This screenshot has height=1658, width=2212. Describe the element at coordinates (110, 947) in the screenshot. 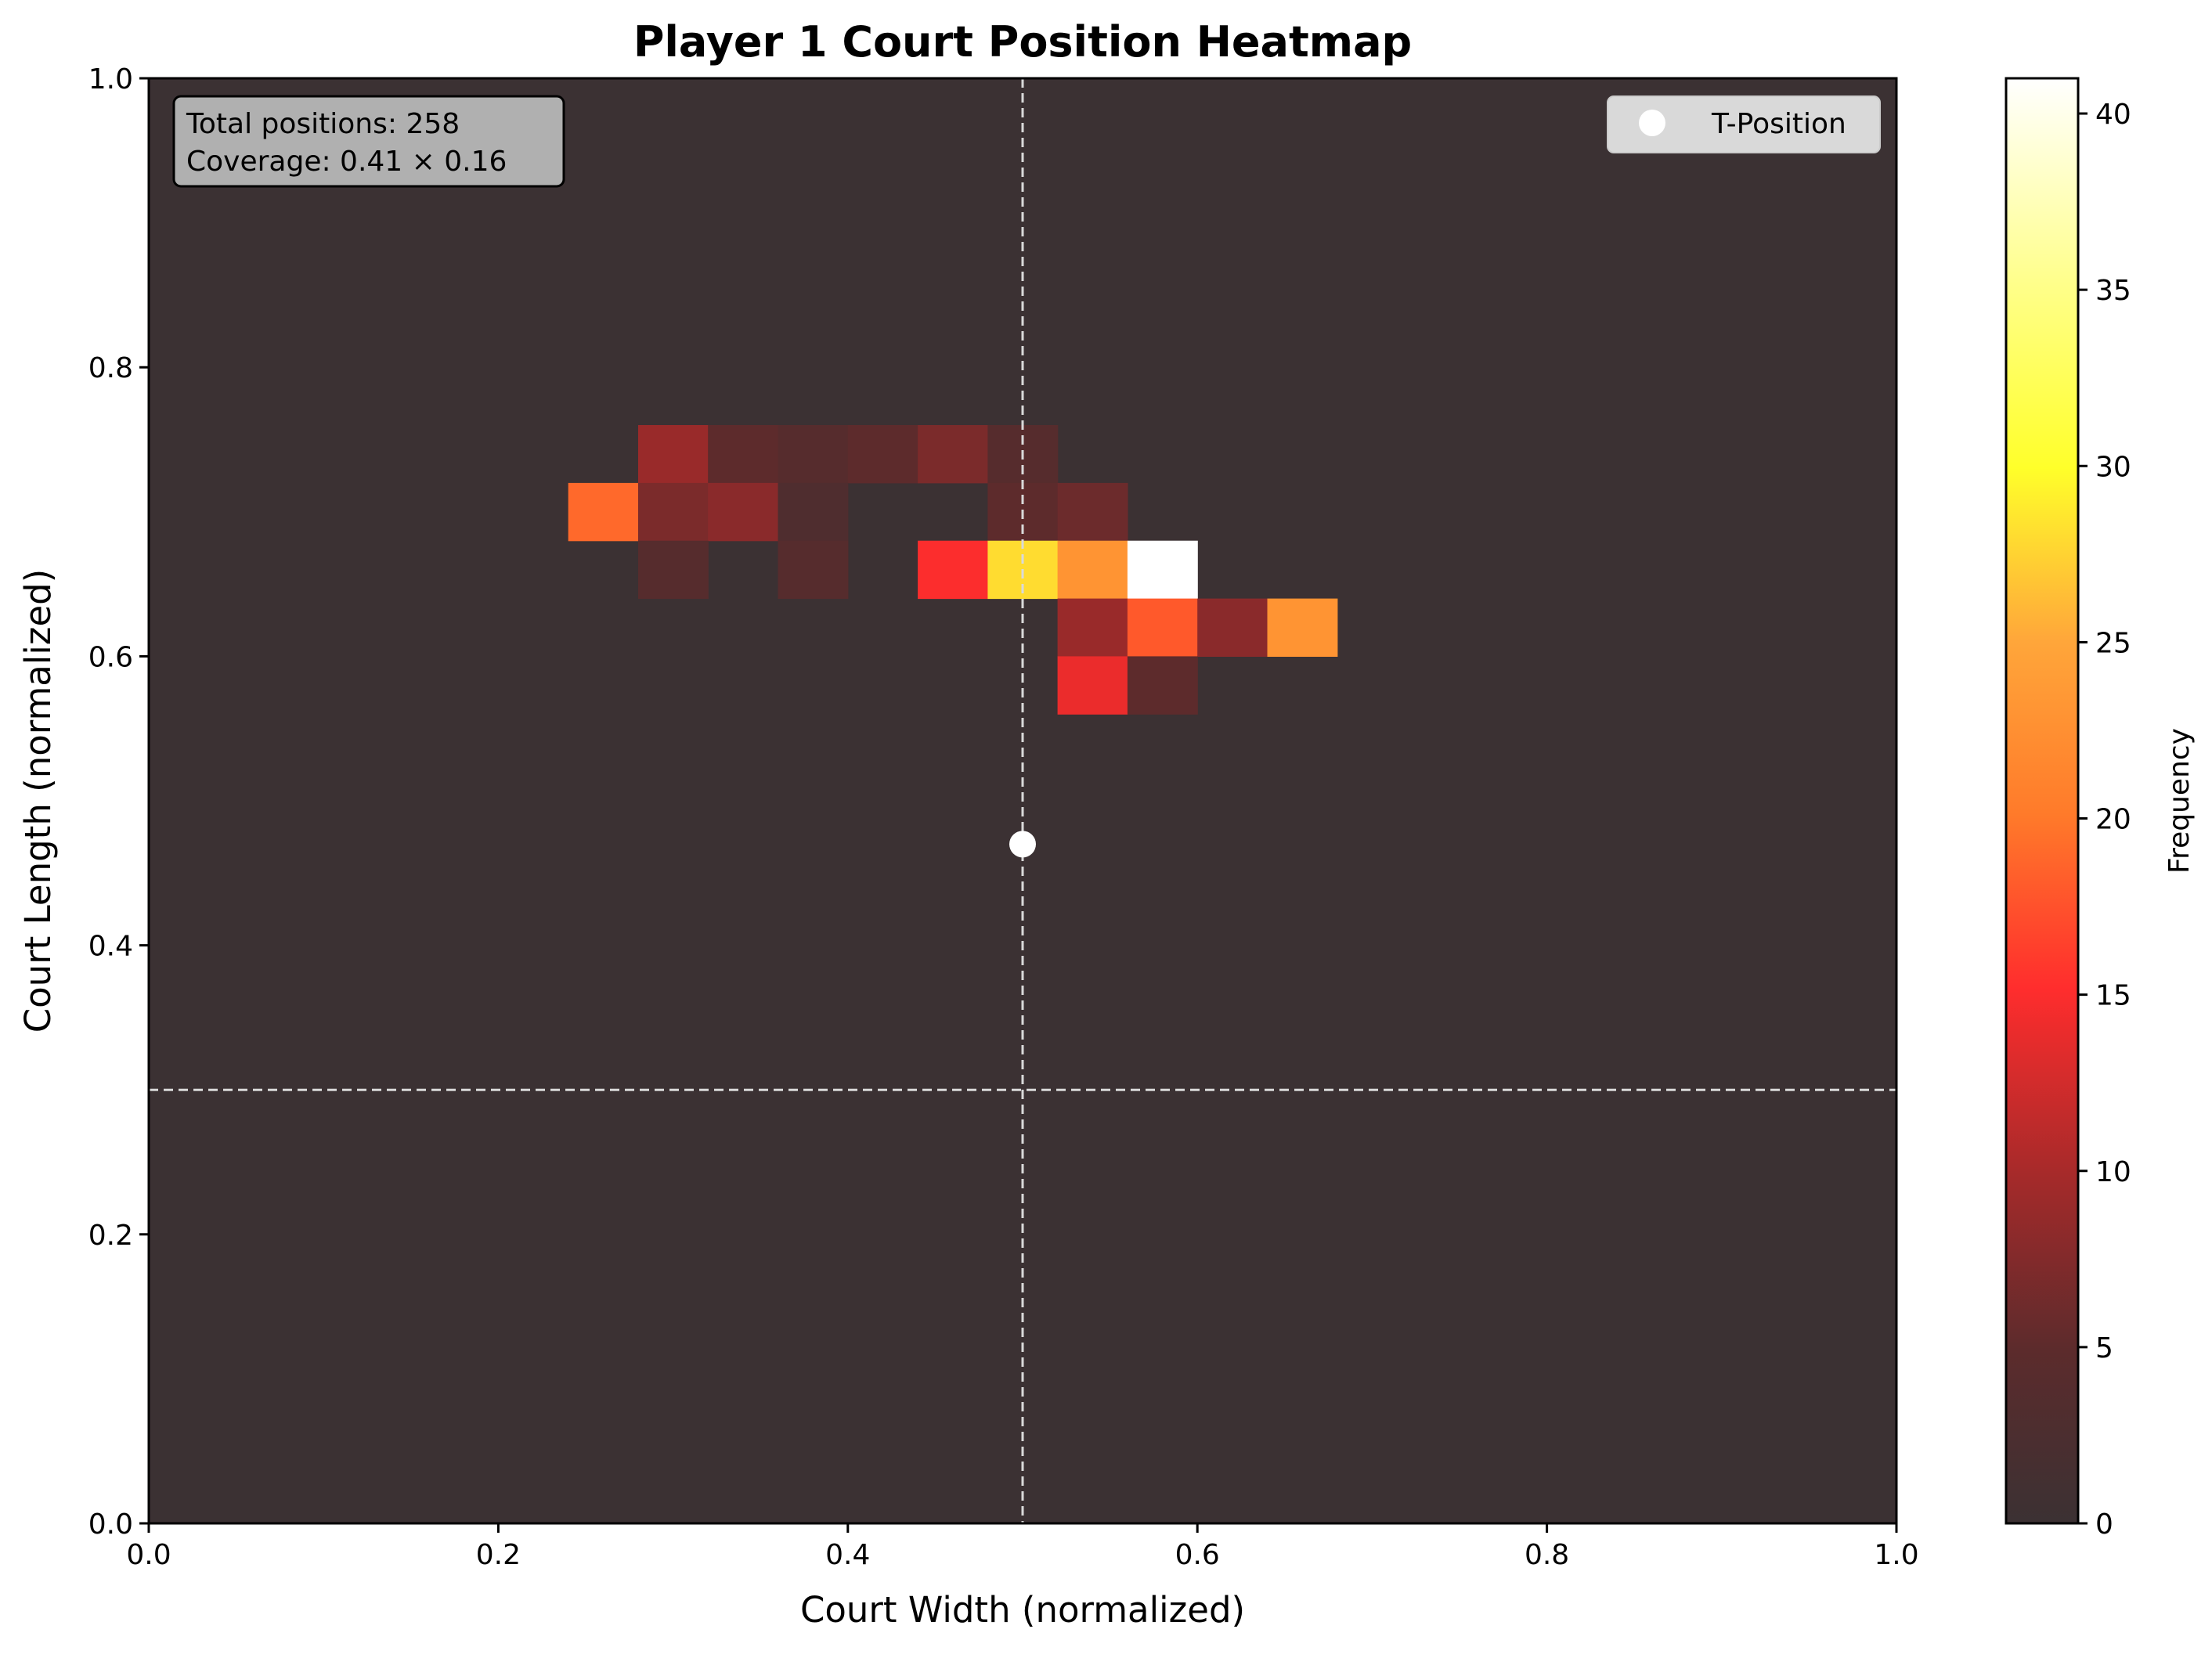

I see `y-tick-label: 0.4` at that location.